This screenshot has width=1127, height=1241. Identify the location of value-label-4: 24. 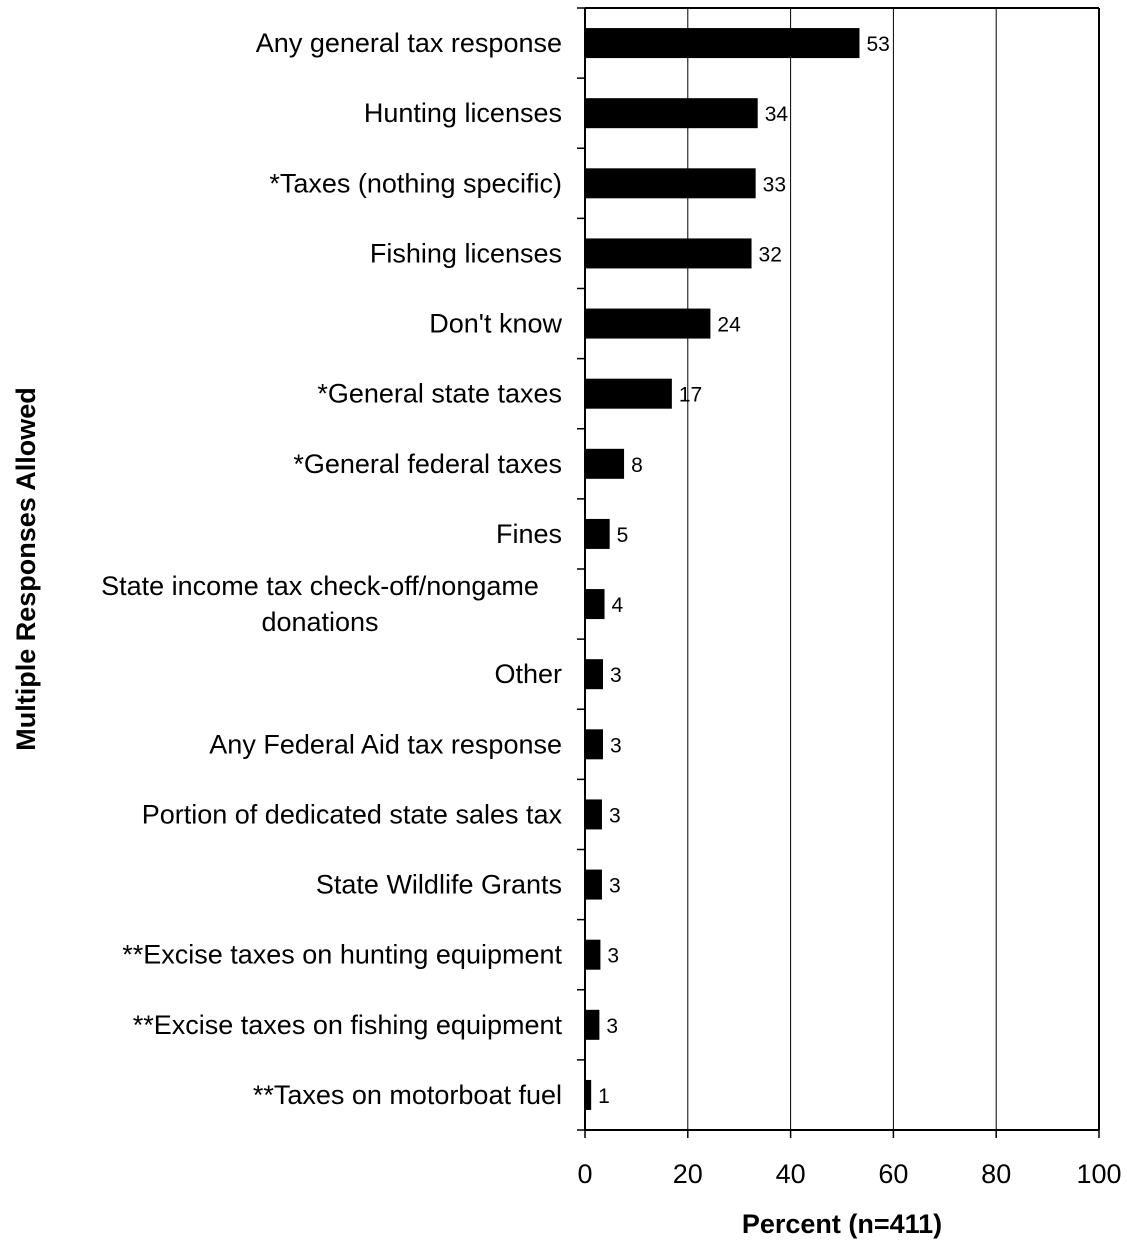
(729, 325).